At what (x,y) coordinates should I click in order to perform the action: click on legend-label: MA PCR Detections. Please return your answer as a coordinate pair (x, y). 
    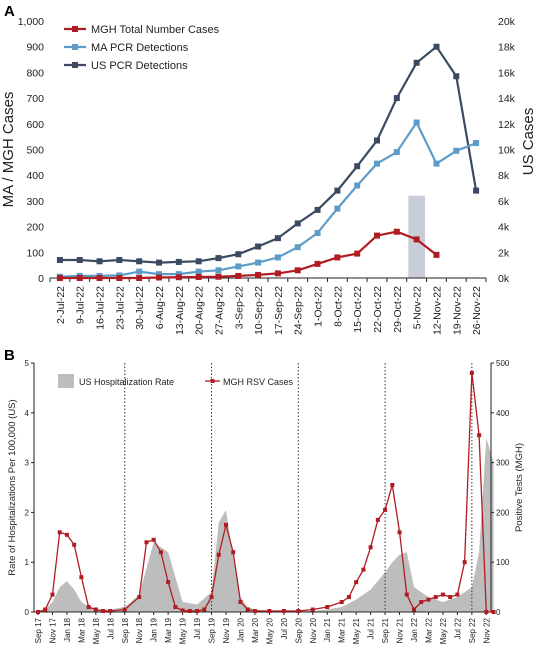
    Looking at the image, I should click on (140, 48).